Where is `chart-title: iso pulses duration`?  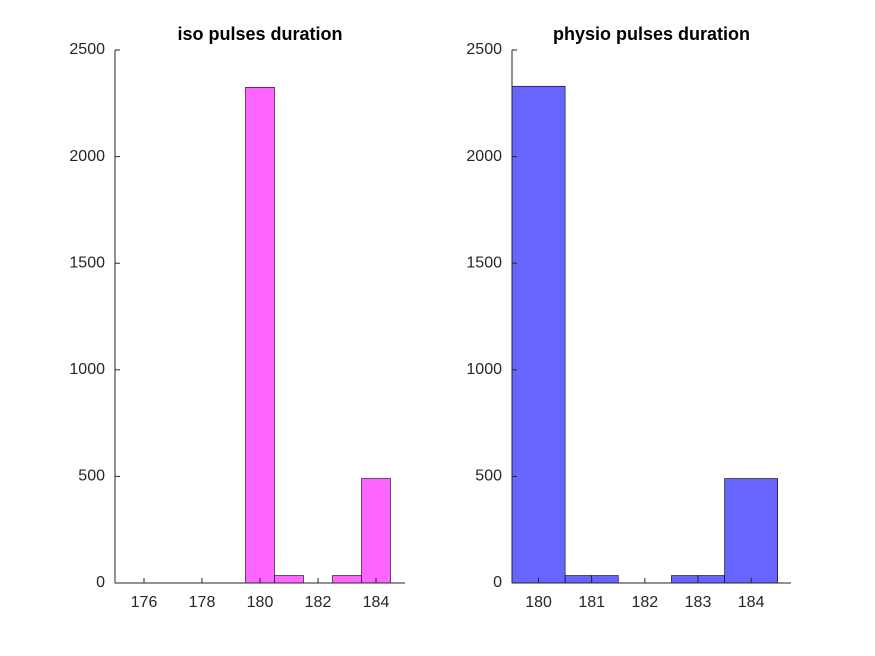
chart-title: iso pulses duration is located at coordinates (259, 34).